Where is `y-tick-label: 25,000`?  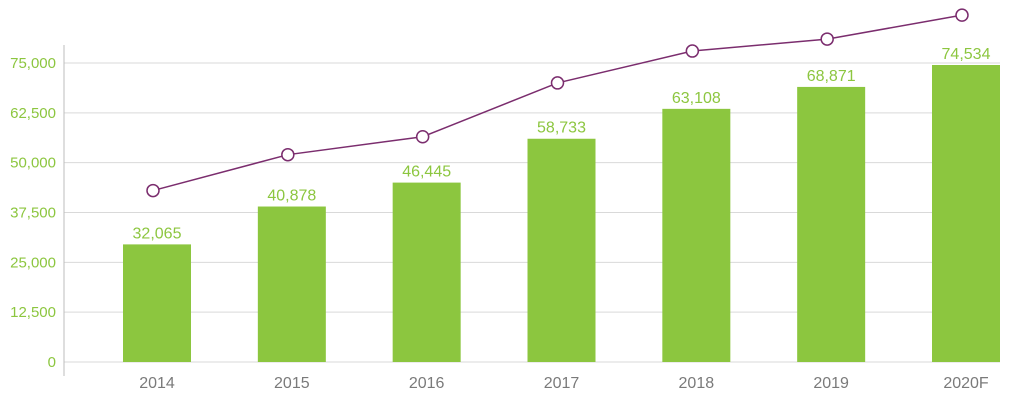
y-tick-label: 25,000 is located at coordinates (33, 262).